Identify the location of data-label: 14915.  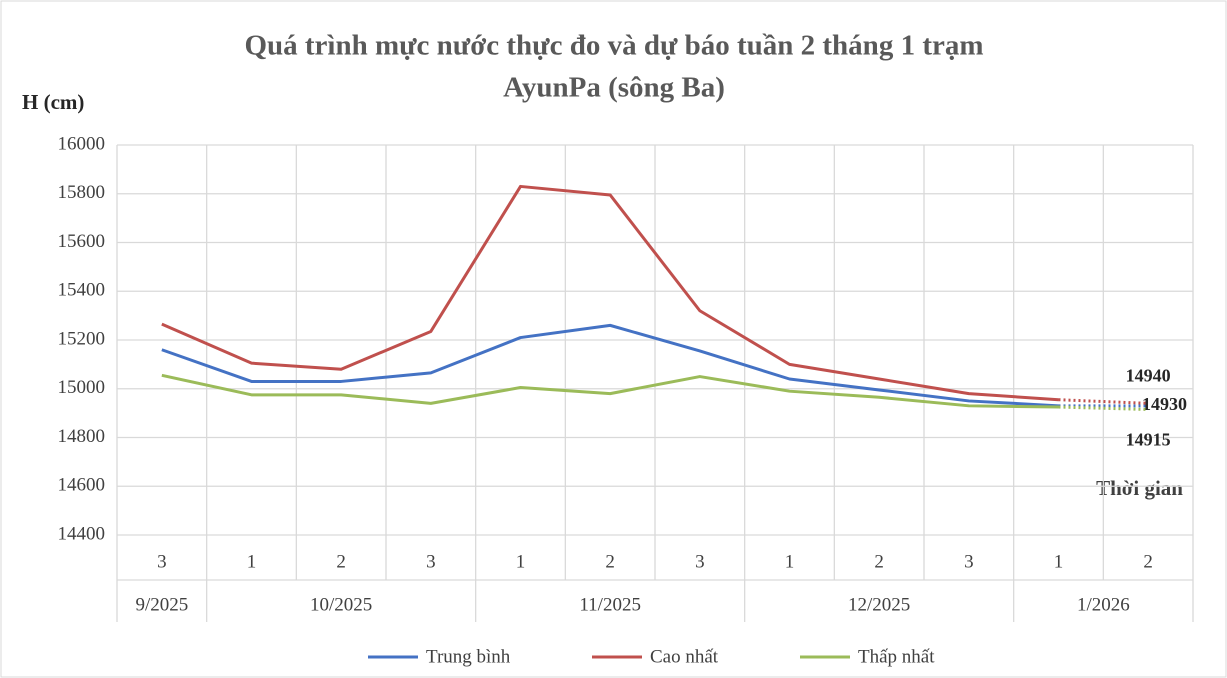
(1148, 440).